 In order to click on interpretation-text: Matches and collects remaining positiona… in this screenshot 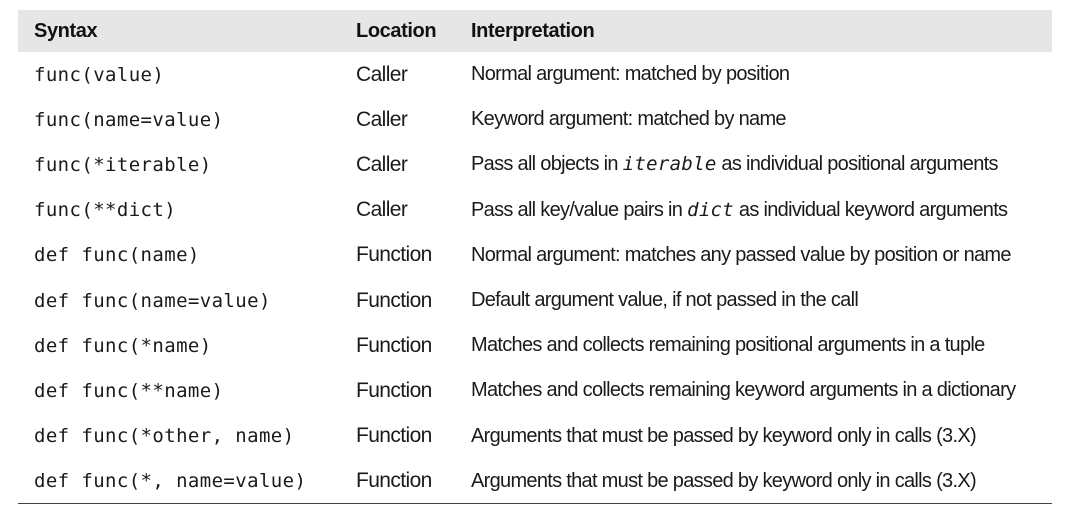, I will do `click(728, 345)`.